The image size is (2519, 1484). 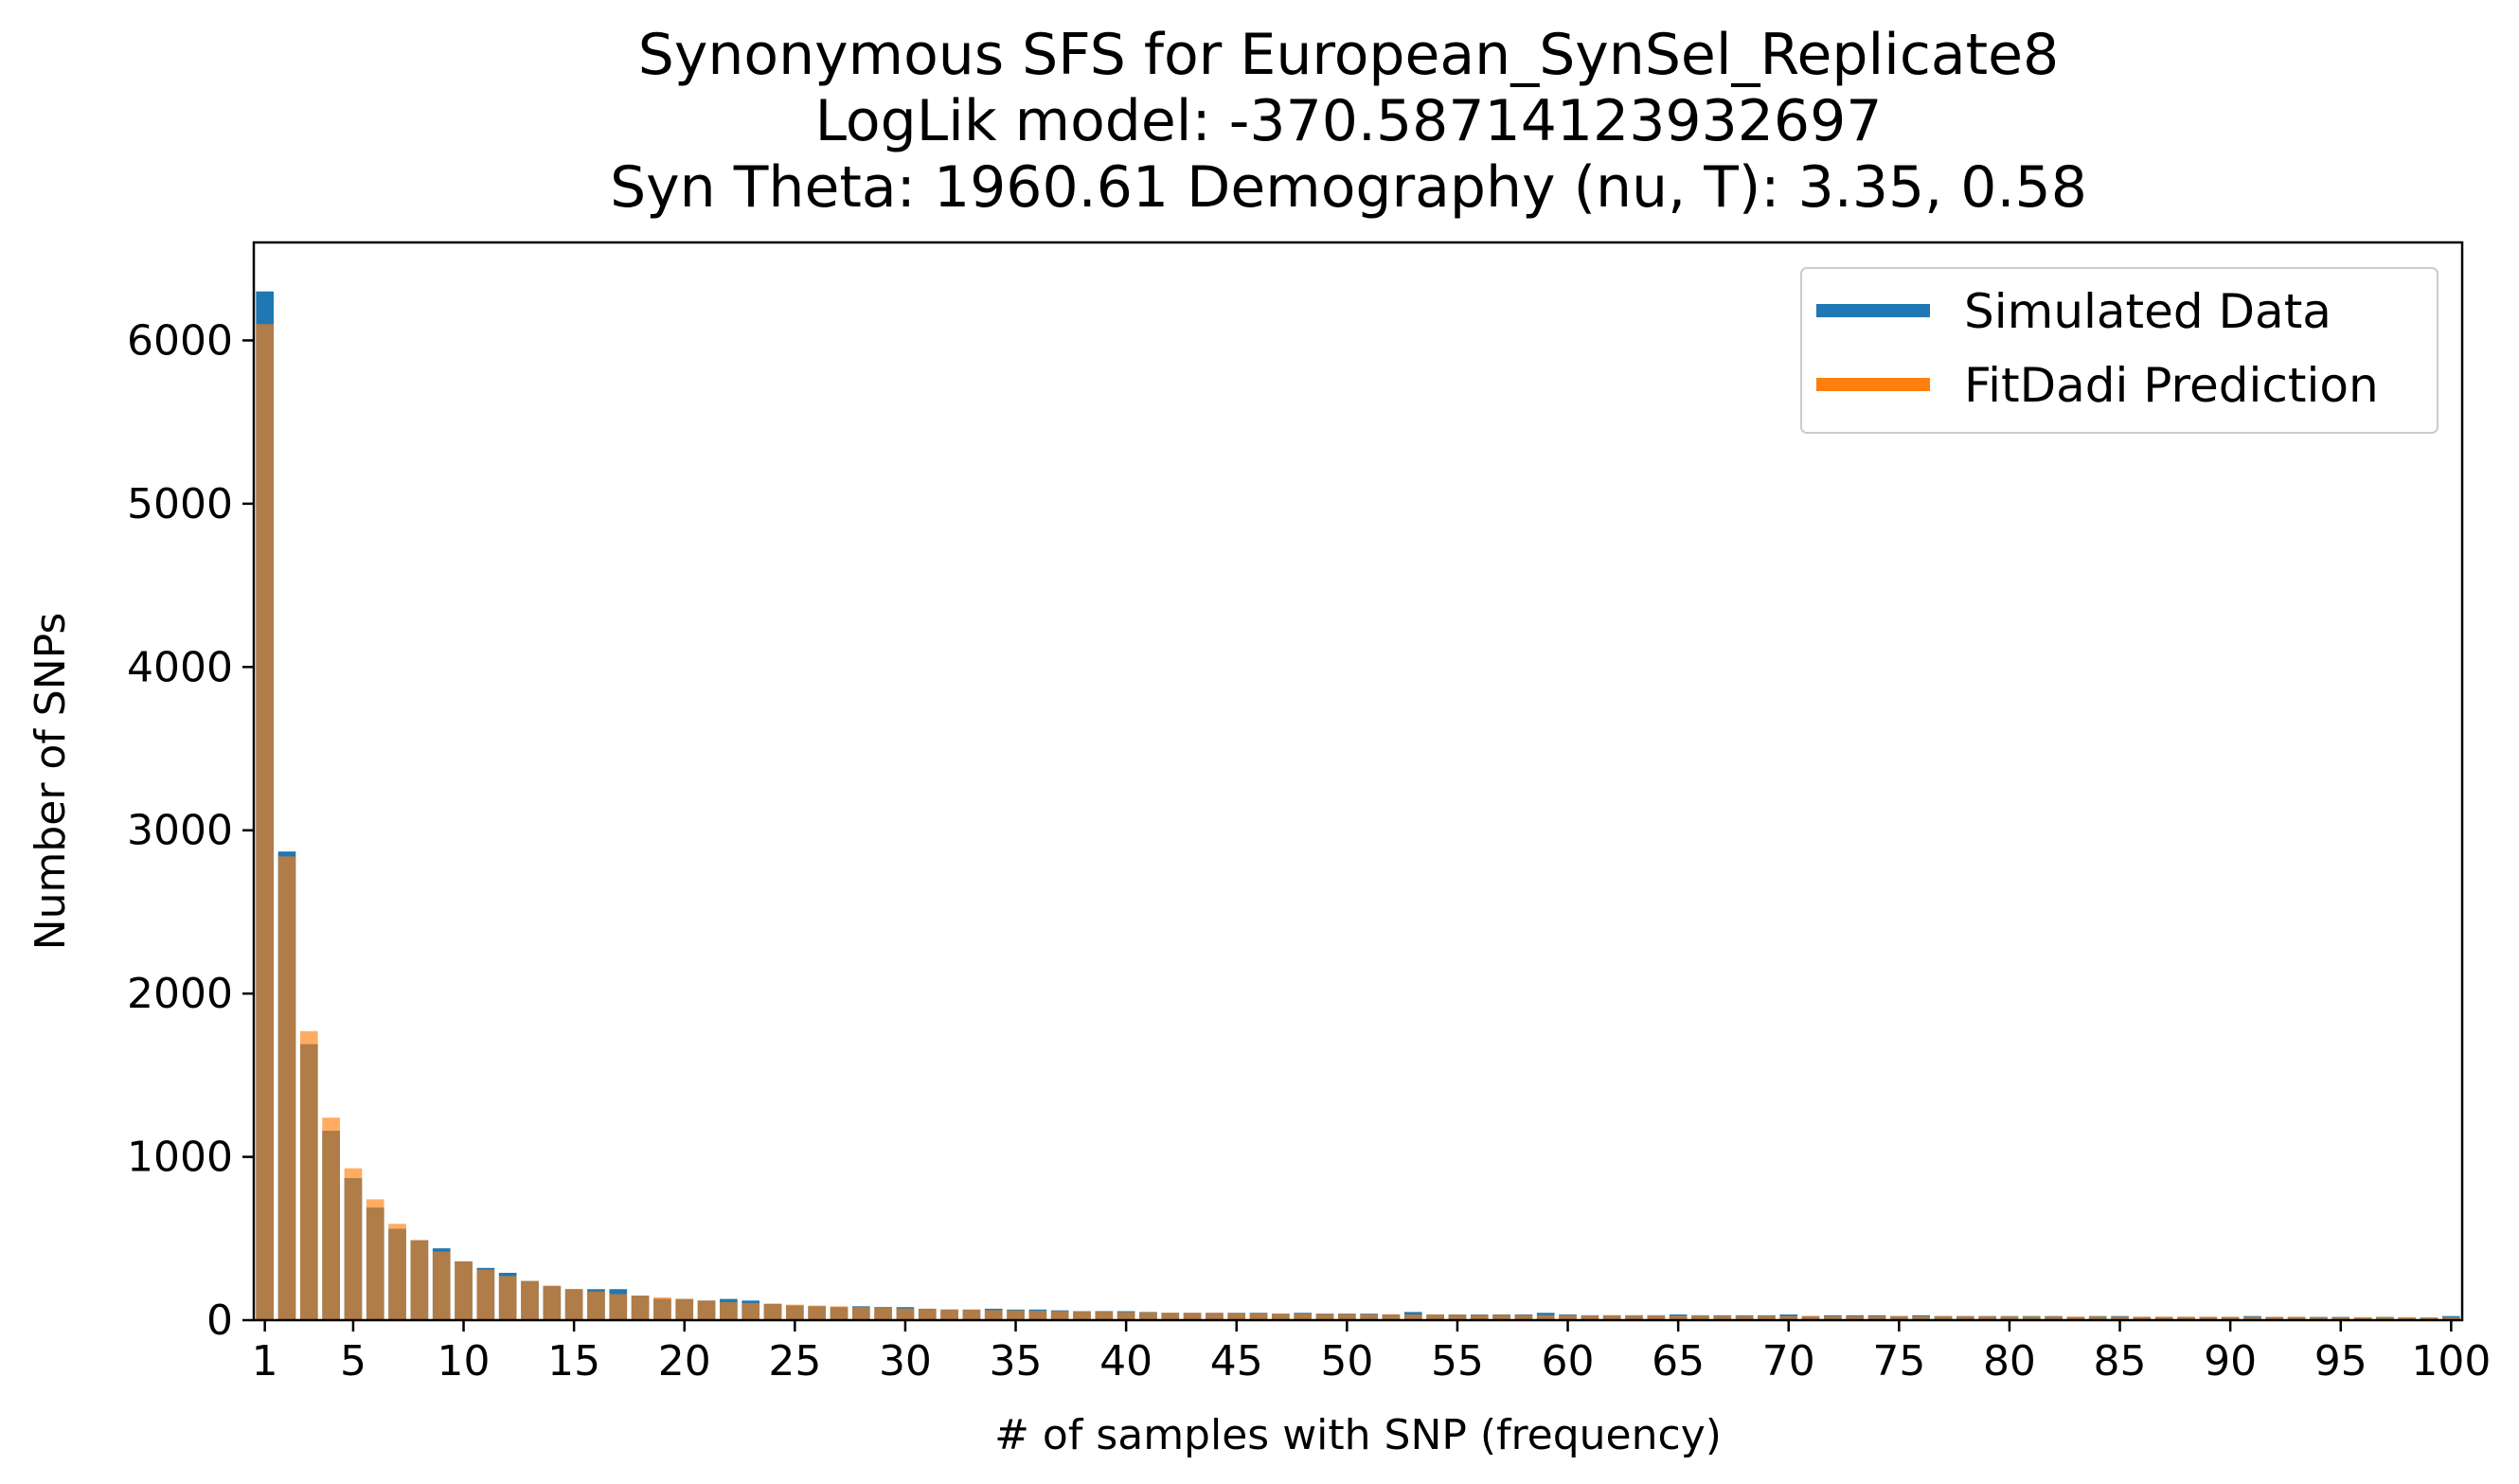 I want to click on x-tick-label-40: 40, so click(x=1125, y=1361).